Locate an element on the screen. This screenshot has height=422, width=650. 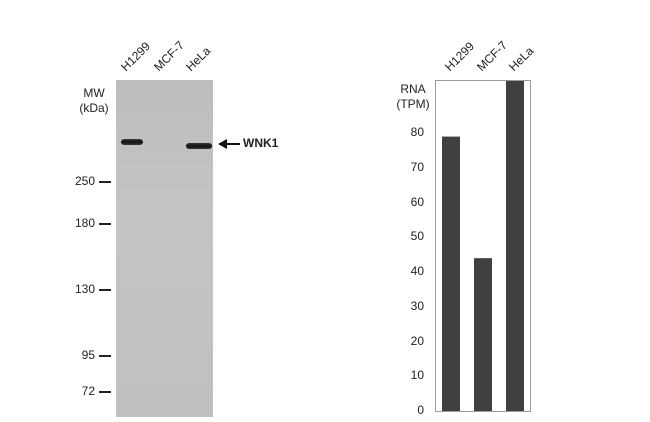
rna-bar-chart is located at coordinates (483, 246).